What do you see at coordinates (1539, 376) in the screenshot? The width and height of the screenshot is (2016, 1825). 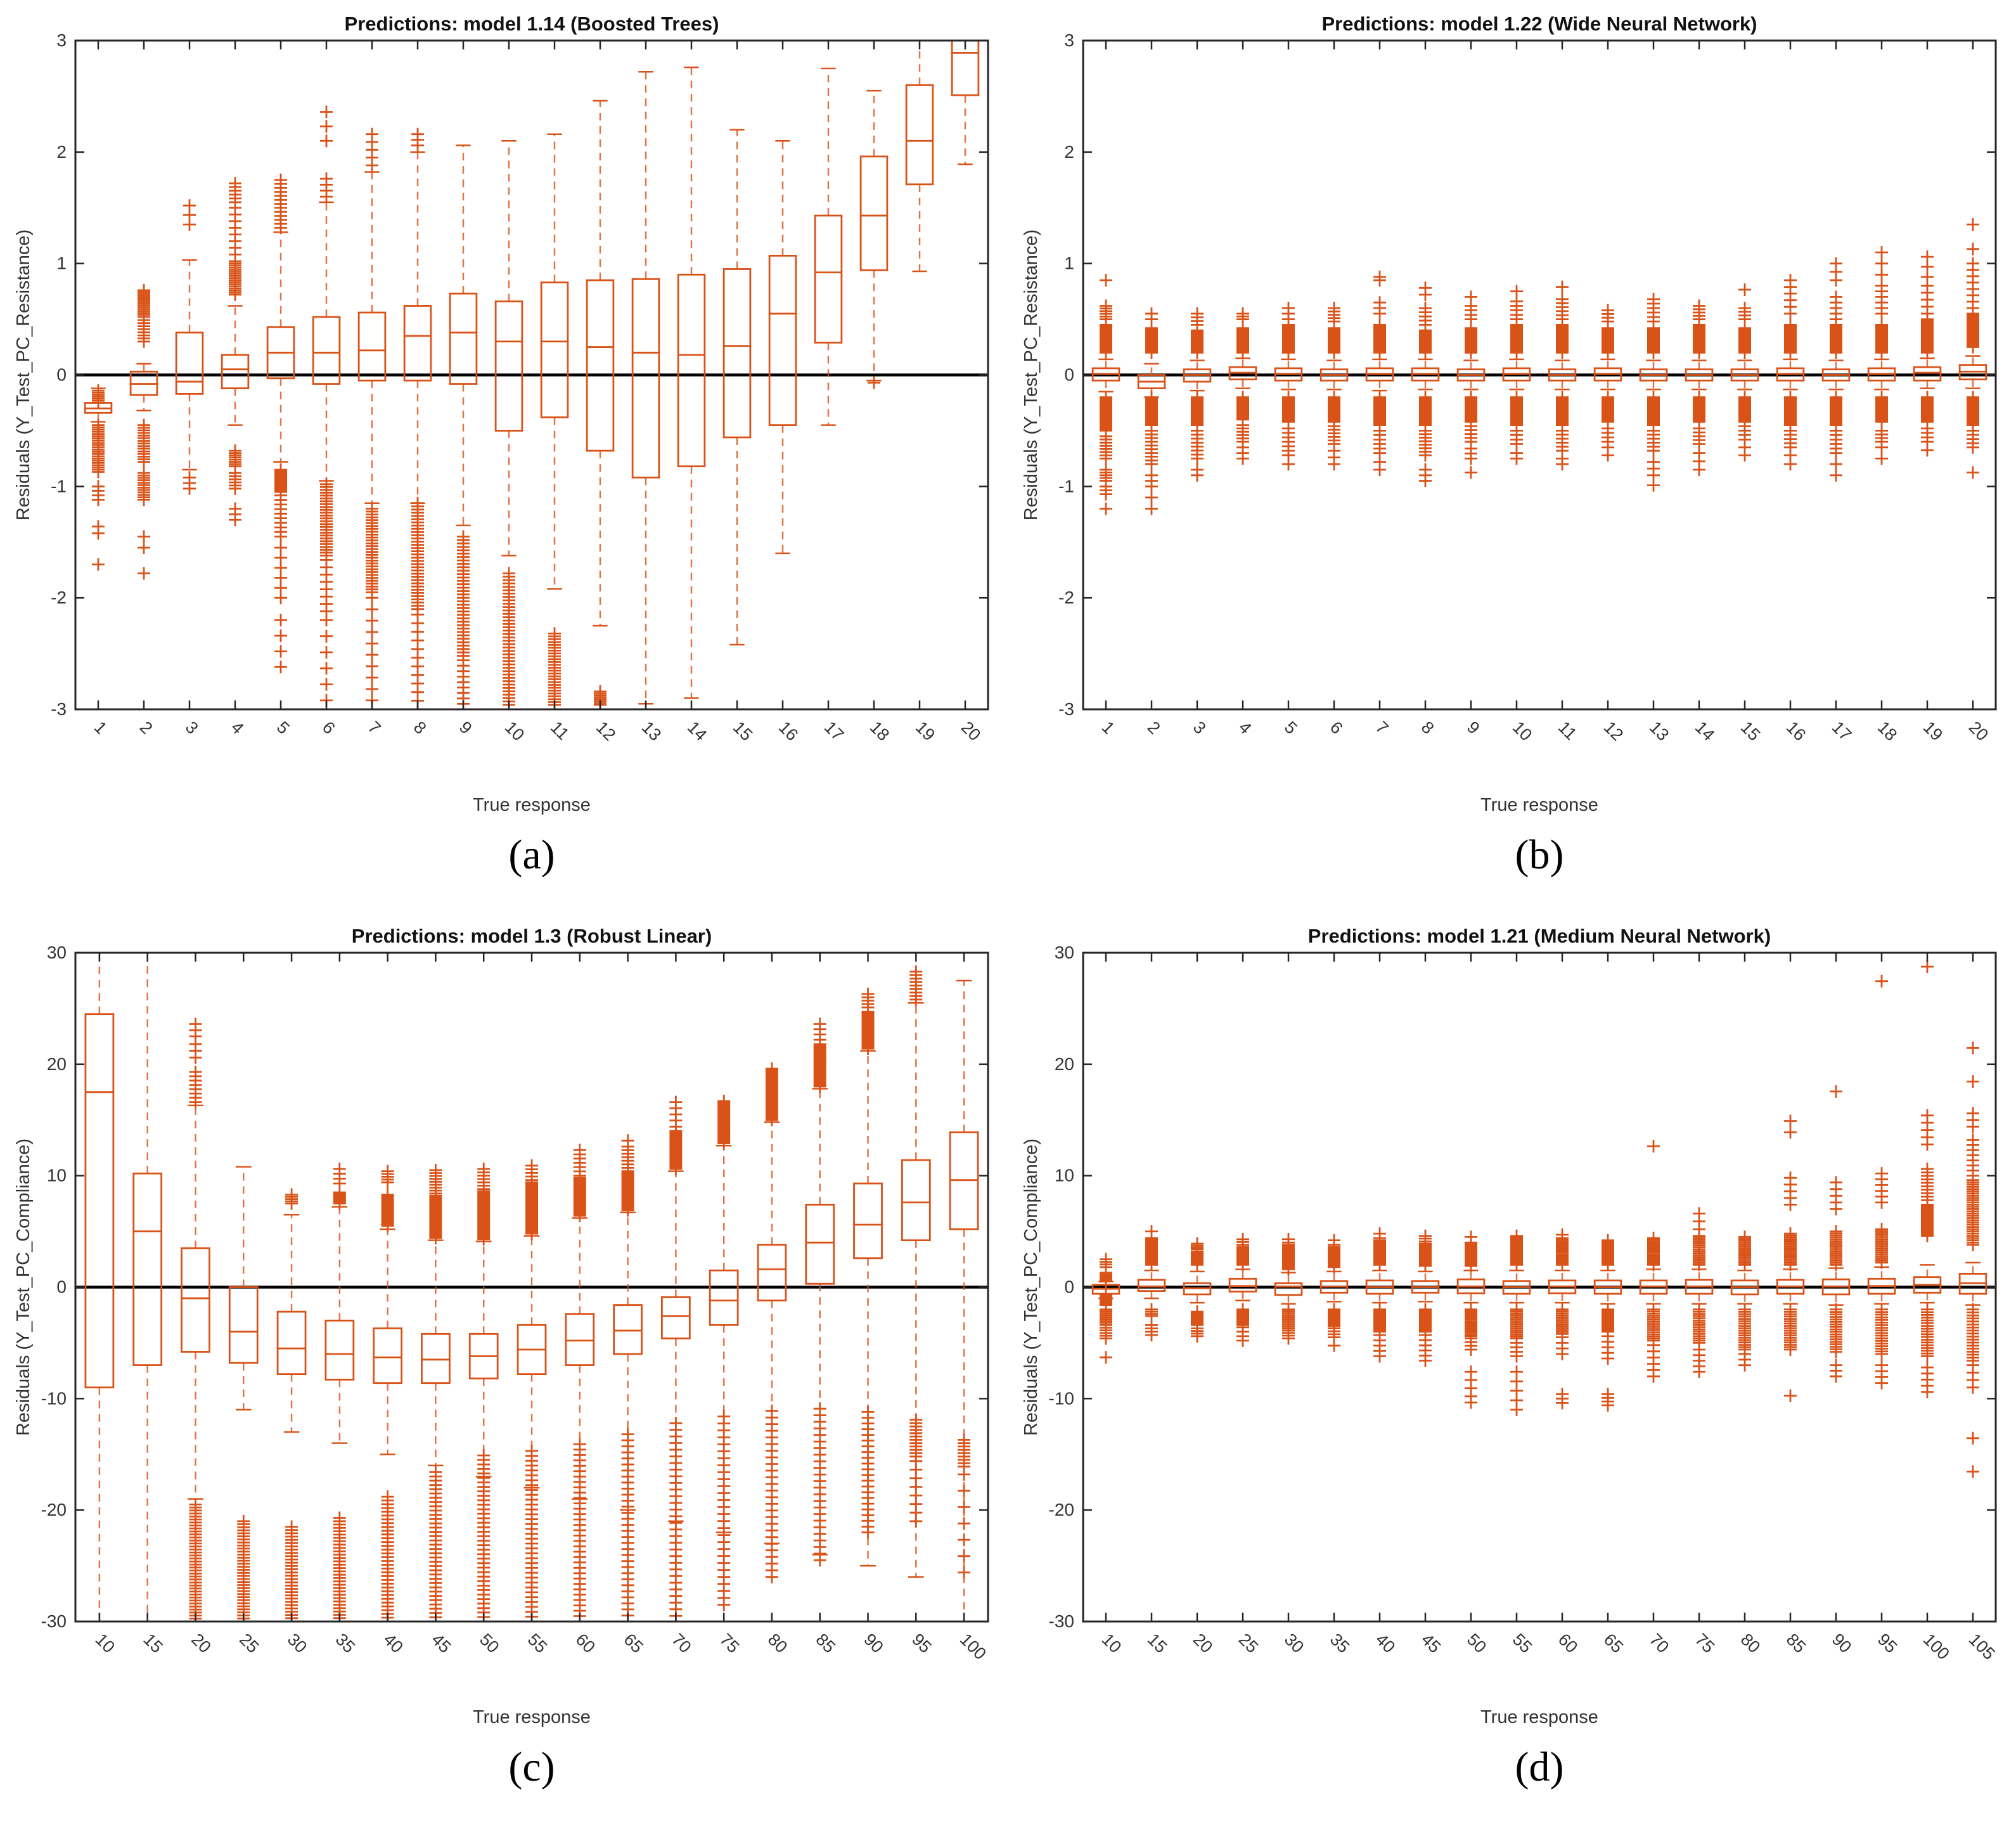 I see `box-columns` at bounding box center [1539, 376].